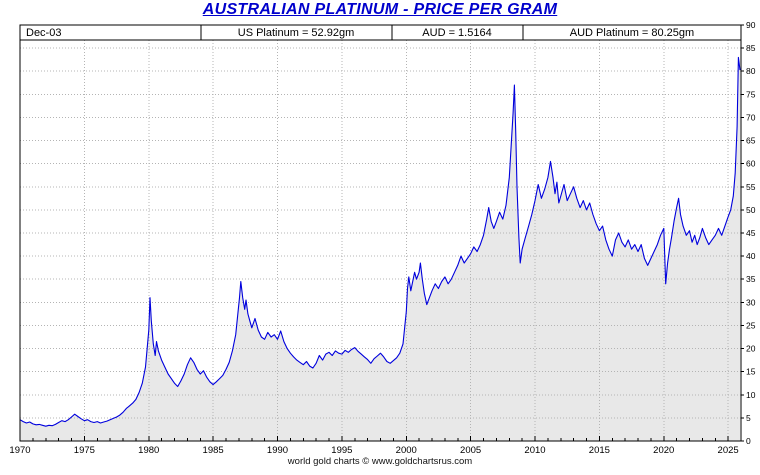  I want to click on y-tick-label: 45, so click(751, 233).